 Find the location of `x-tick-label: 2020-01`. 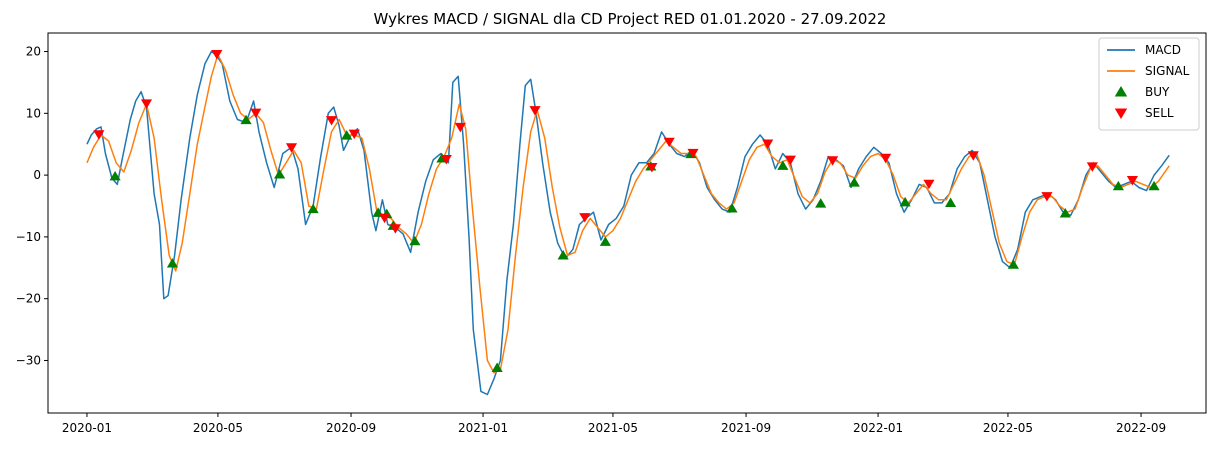

x-tick-label: 2020-01 is located at coordinates (87, 428).